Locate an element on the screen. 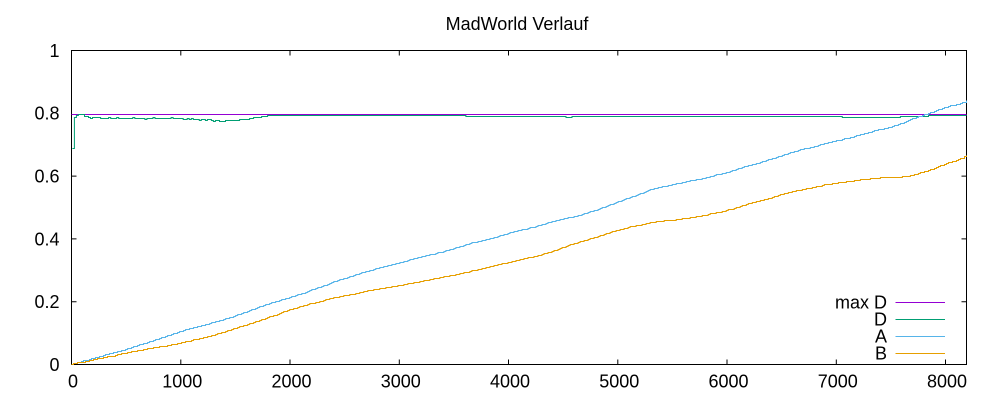 The height and width of the screenshot is (400, 1000). svg-text: 2000 is located at coordinates (291, 382).